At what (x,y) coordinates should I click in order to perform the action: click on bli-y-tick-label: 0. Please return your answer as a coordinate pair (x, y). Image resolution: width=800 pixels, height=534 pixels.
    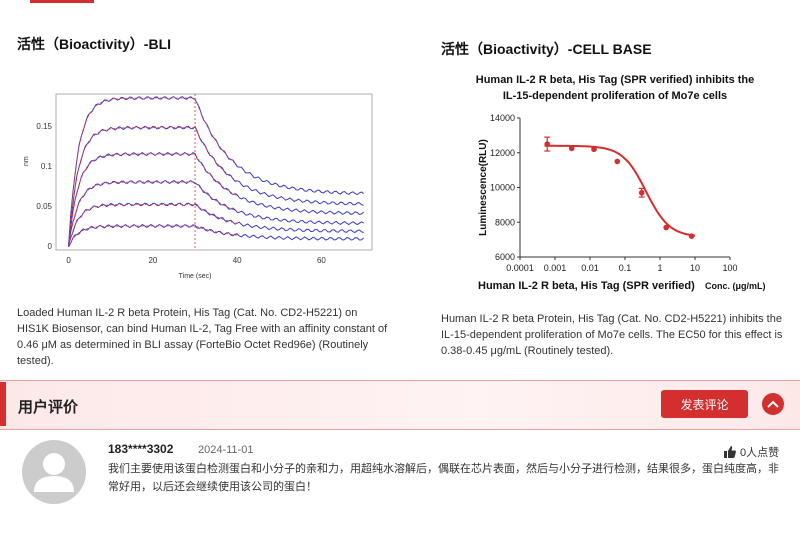
    Looking at the image, I should click on (50, 246).